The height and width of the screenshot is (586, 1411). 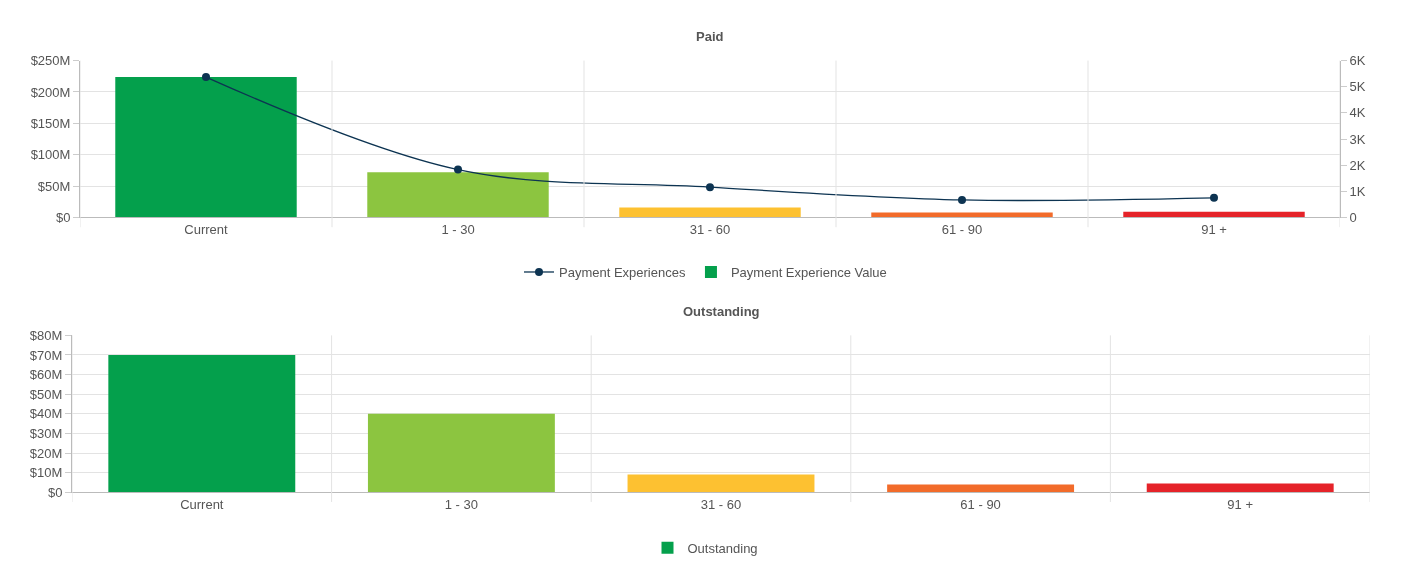 I want to click on y2-tick-label: 4K, so click(x=1357, y=113).